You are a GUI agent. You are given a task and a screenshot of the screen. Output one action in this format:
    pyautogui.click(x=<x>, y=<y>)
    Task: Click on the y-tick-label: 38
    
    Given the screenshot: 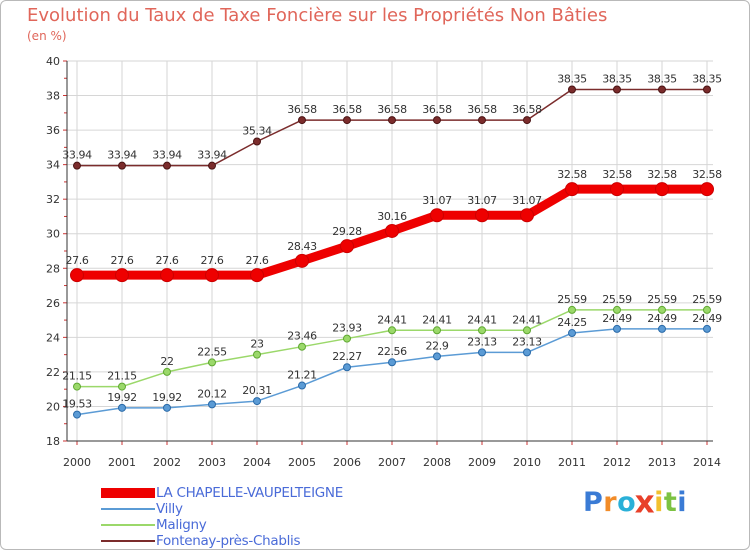 What is the action you would take?
    pyautogui.click(x=53, y=96)
    